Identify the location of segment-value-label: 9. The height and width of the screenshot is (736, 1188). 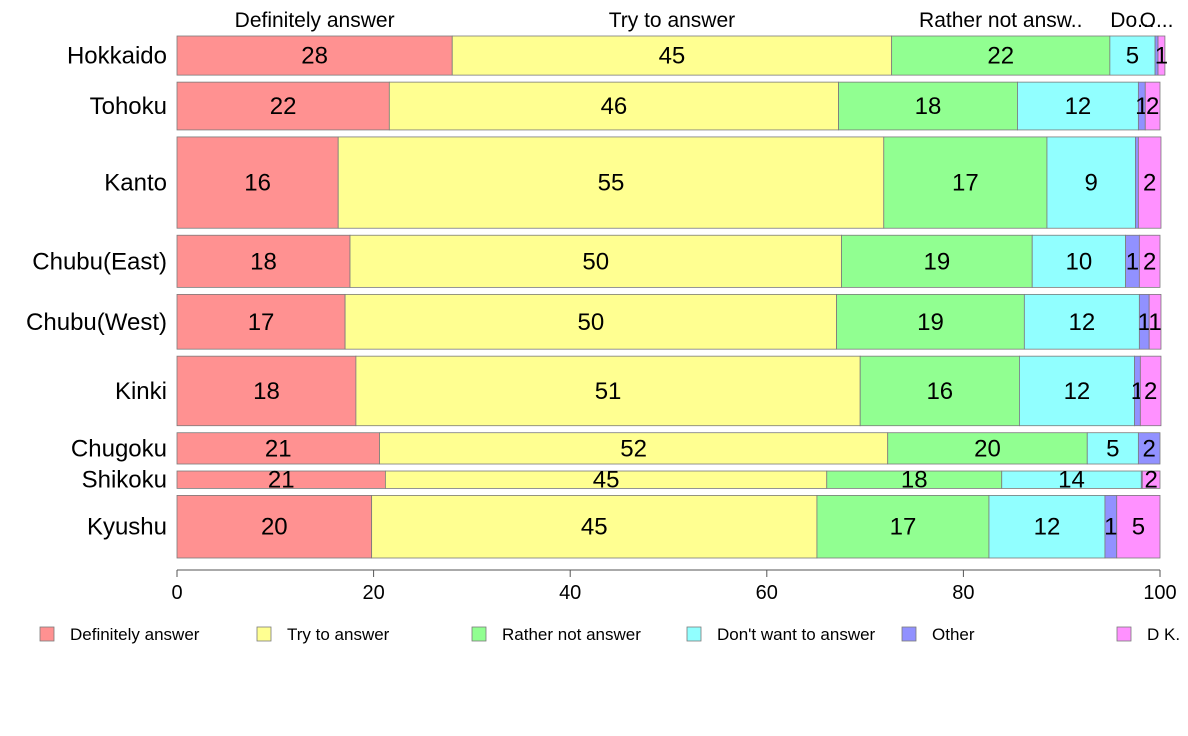
(1091, 183).